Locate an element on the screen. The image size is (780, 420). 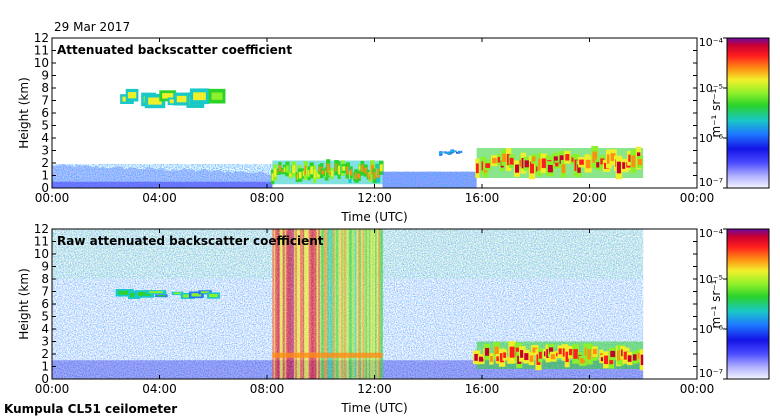
y-tick-label: 11 is located at coordinates (41, 242).